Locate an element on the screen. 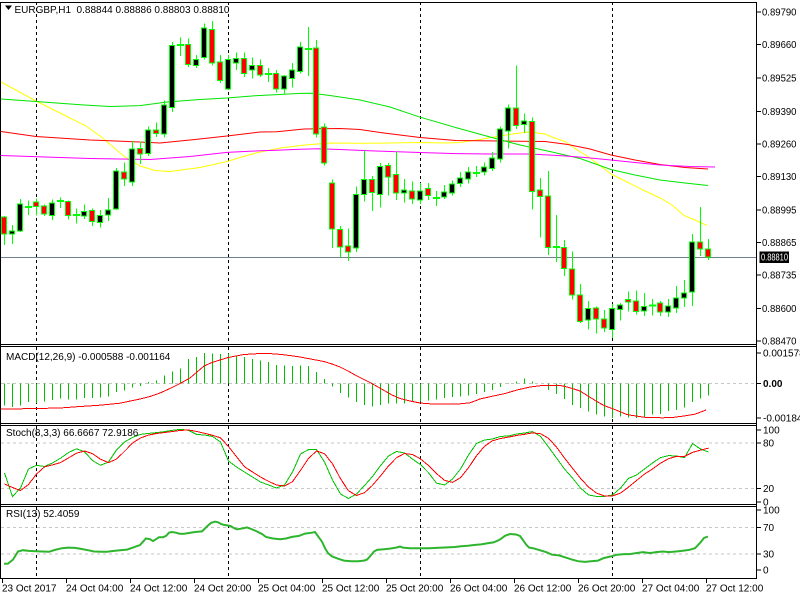 The height and width of the screenshot is (600, 800). svg-text: Stoch(8,3,3) 66.6667 72.9186 is located at coordinates (72, 433).